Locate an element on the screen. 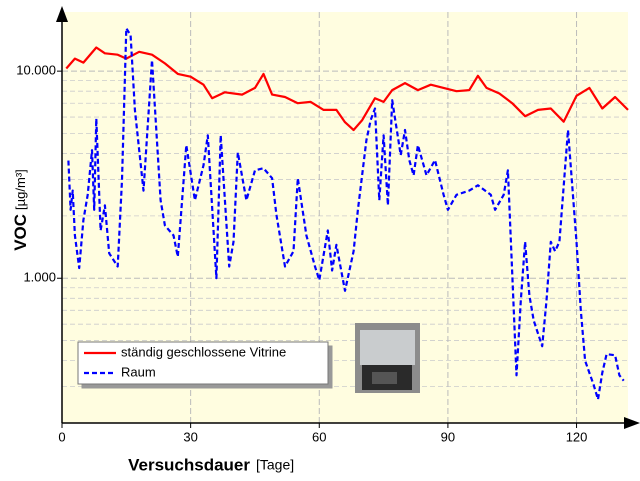 This screenshot has width=640, height=481. x-tick-label: 120 is located at coordinates (577, 436).